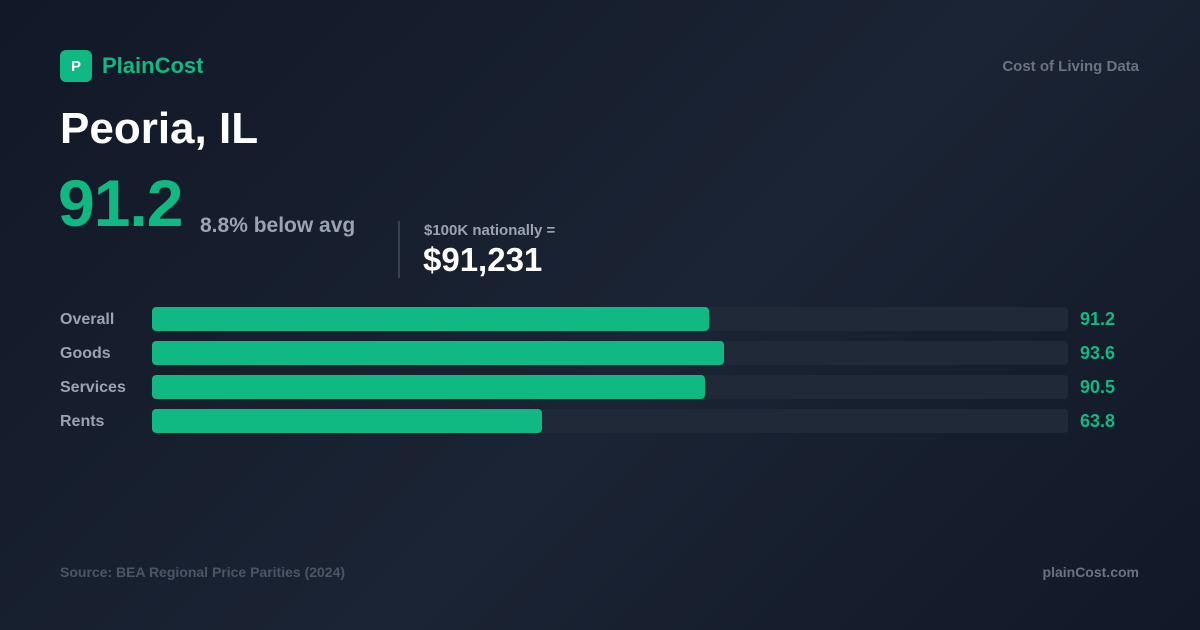 This screenshot has width=1200, height=630. Describe the element at coordinates (82, 421) in the screenshot. I see `bar-label: Rents` at that location.